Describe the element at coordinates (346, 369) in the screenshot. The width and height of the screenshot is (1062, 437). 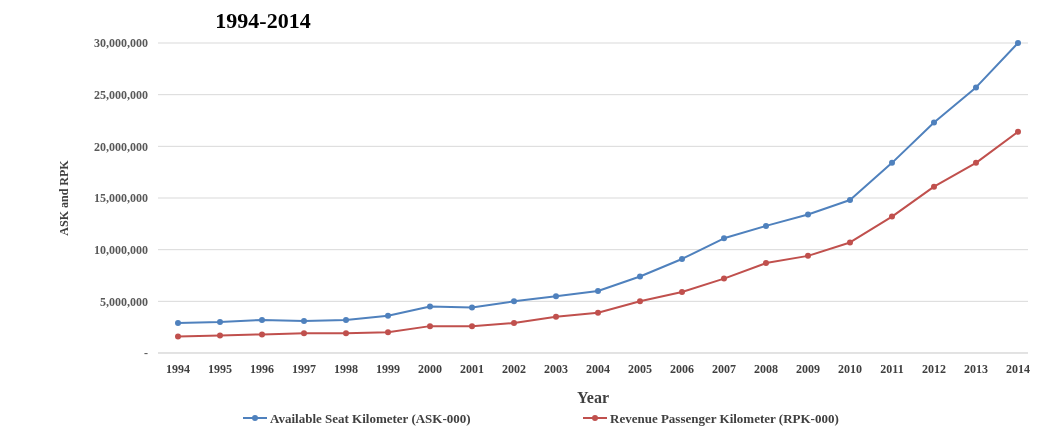
I see `x-tick-label: 1998` at that location.